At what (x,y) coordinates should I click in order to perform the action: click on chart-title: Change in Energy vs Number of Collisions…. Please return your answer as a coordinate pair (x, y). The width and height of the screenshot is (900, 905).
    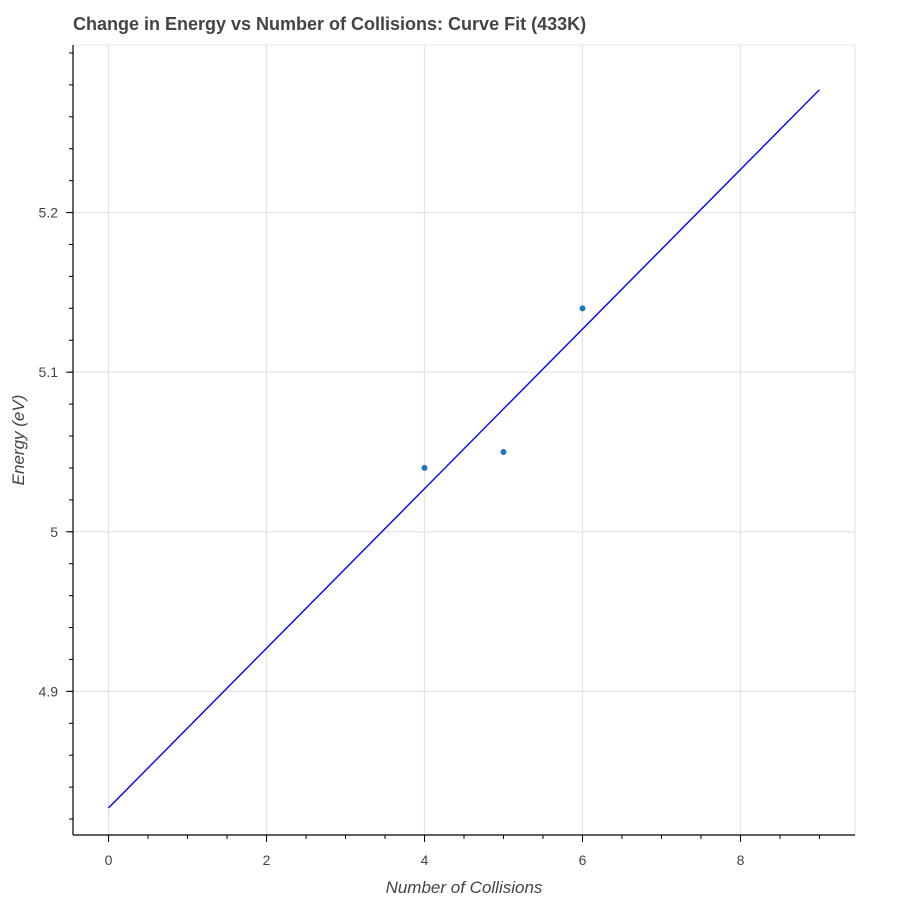
    Looking at the image, I should click on (330, 24).